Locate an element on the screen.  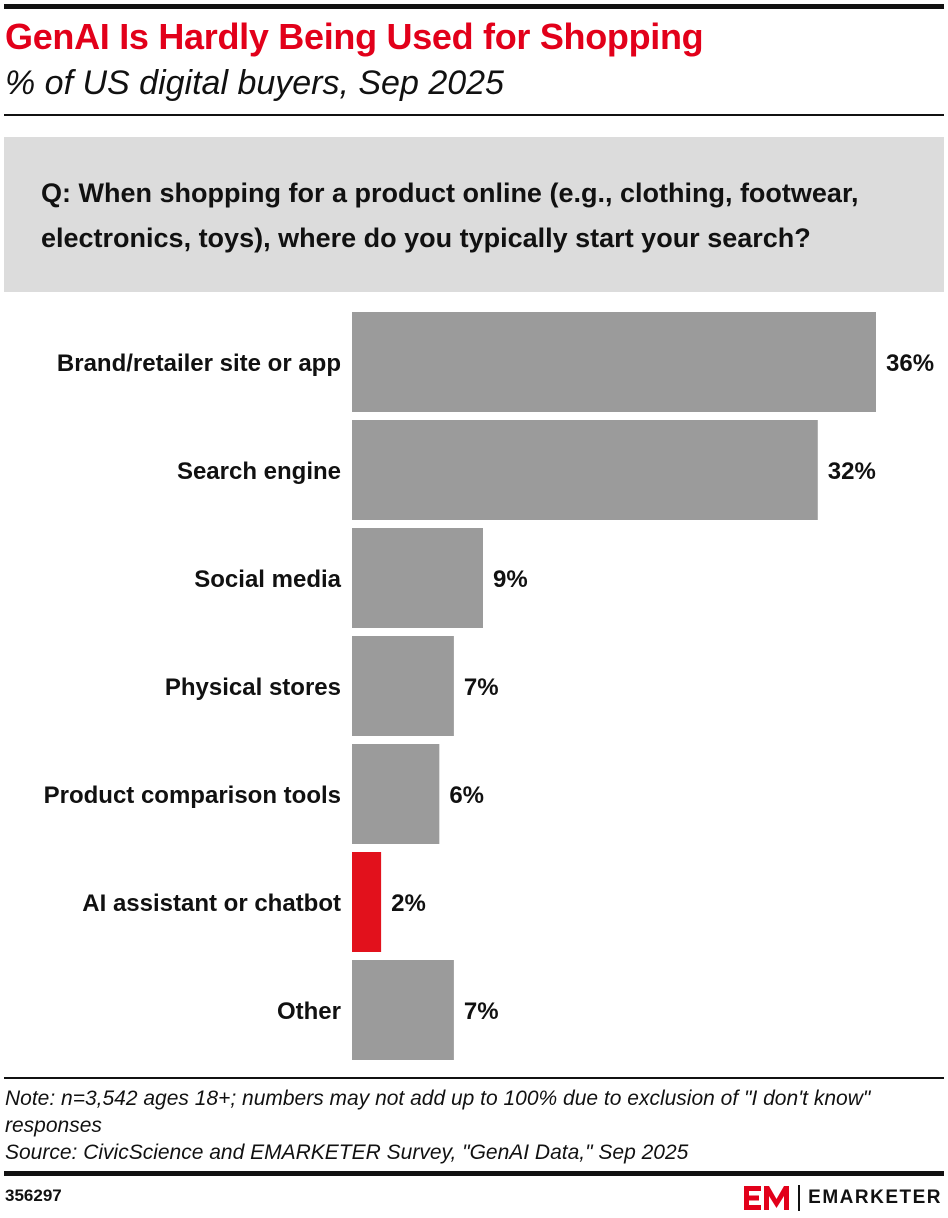
value-label: 6% is located at coordinates (466, 795).